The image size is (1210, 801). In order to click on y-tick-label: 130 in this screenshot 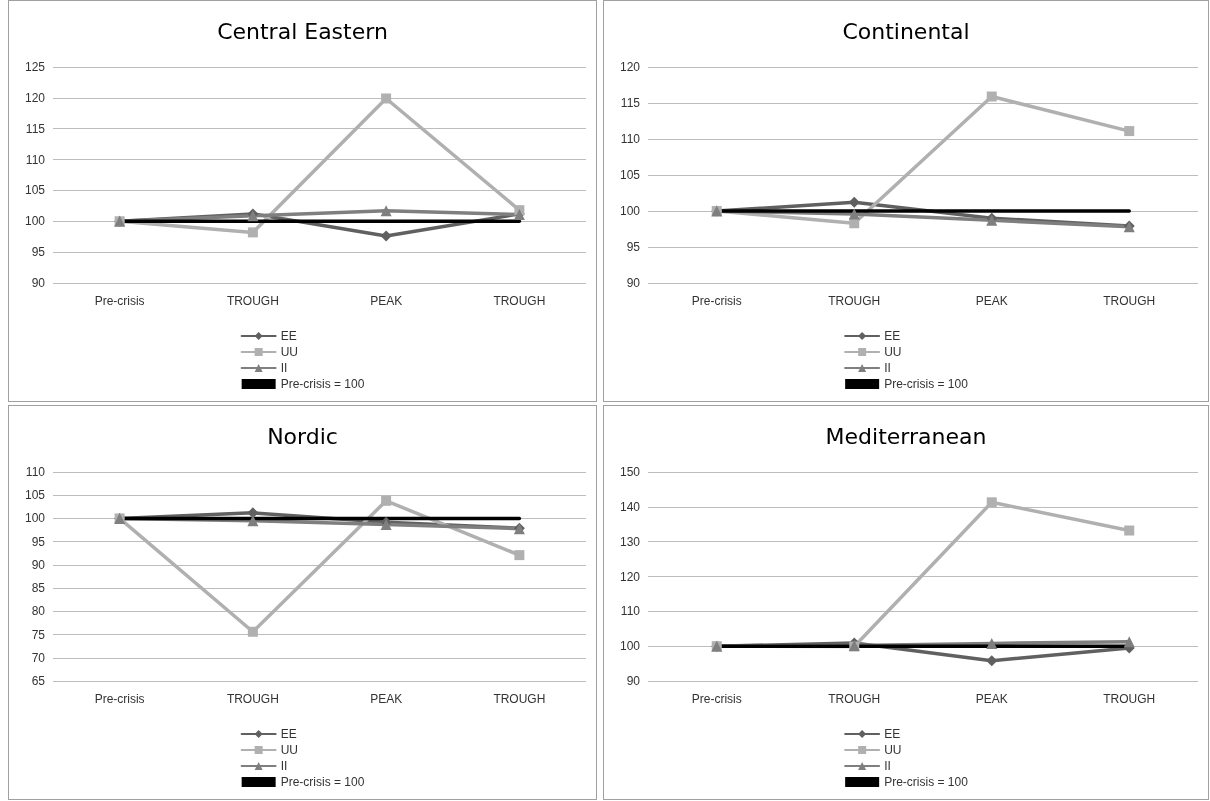, I will do `click(630, 541)`.